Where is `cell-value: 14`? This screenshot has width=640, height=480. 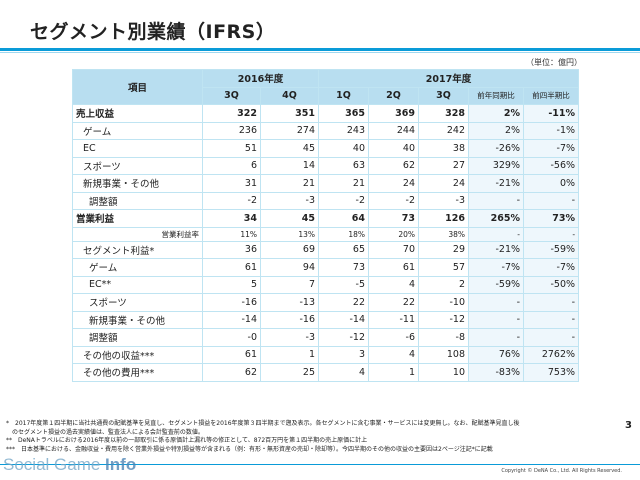 cell-value: 14 is located at coordinates (289, 165).